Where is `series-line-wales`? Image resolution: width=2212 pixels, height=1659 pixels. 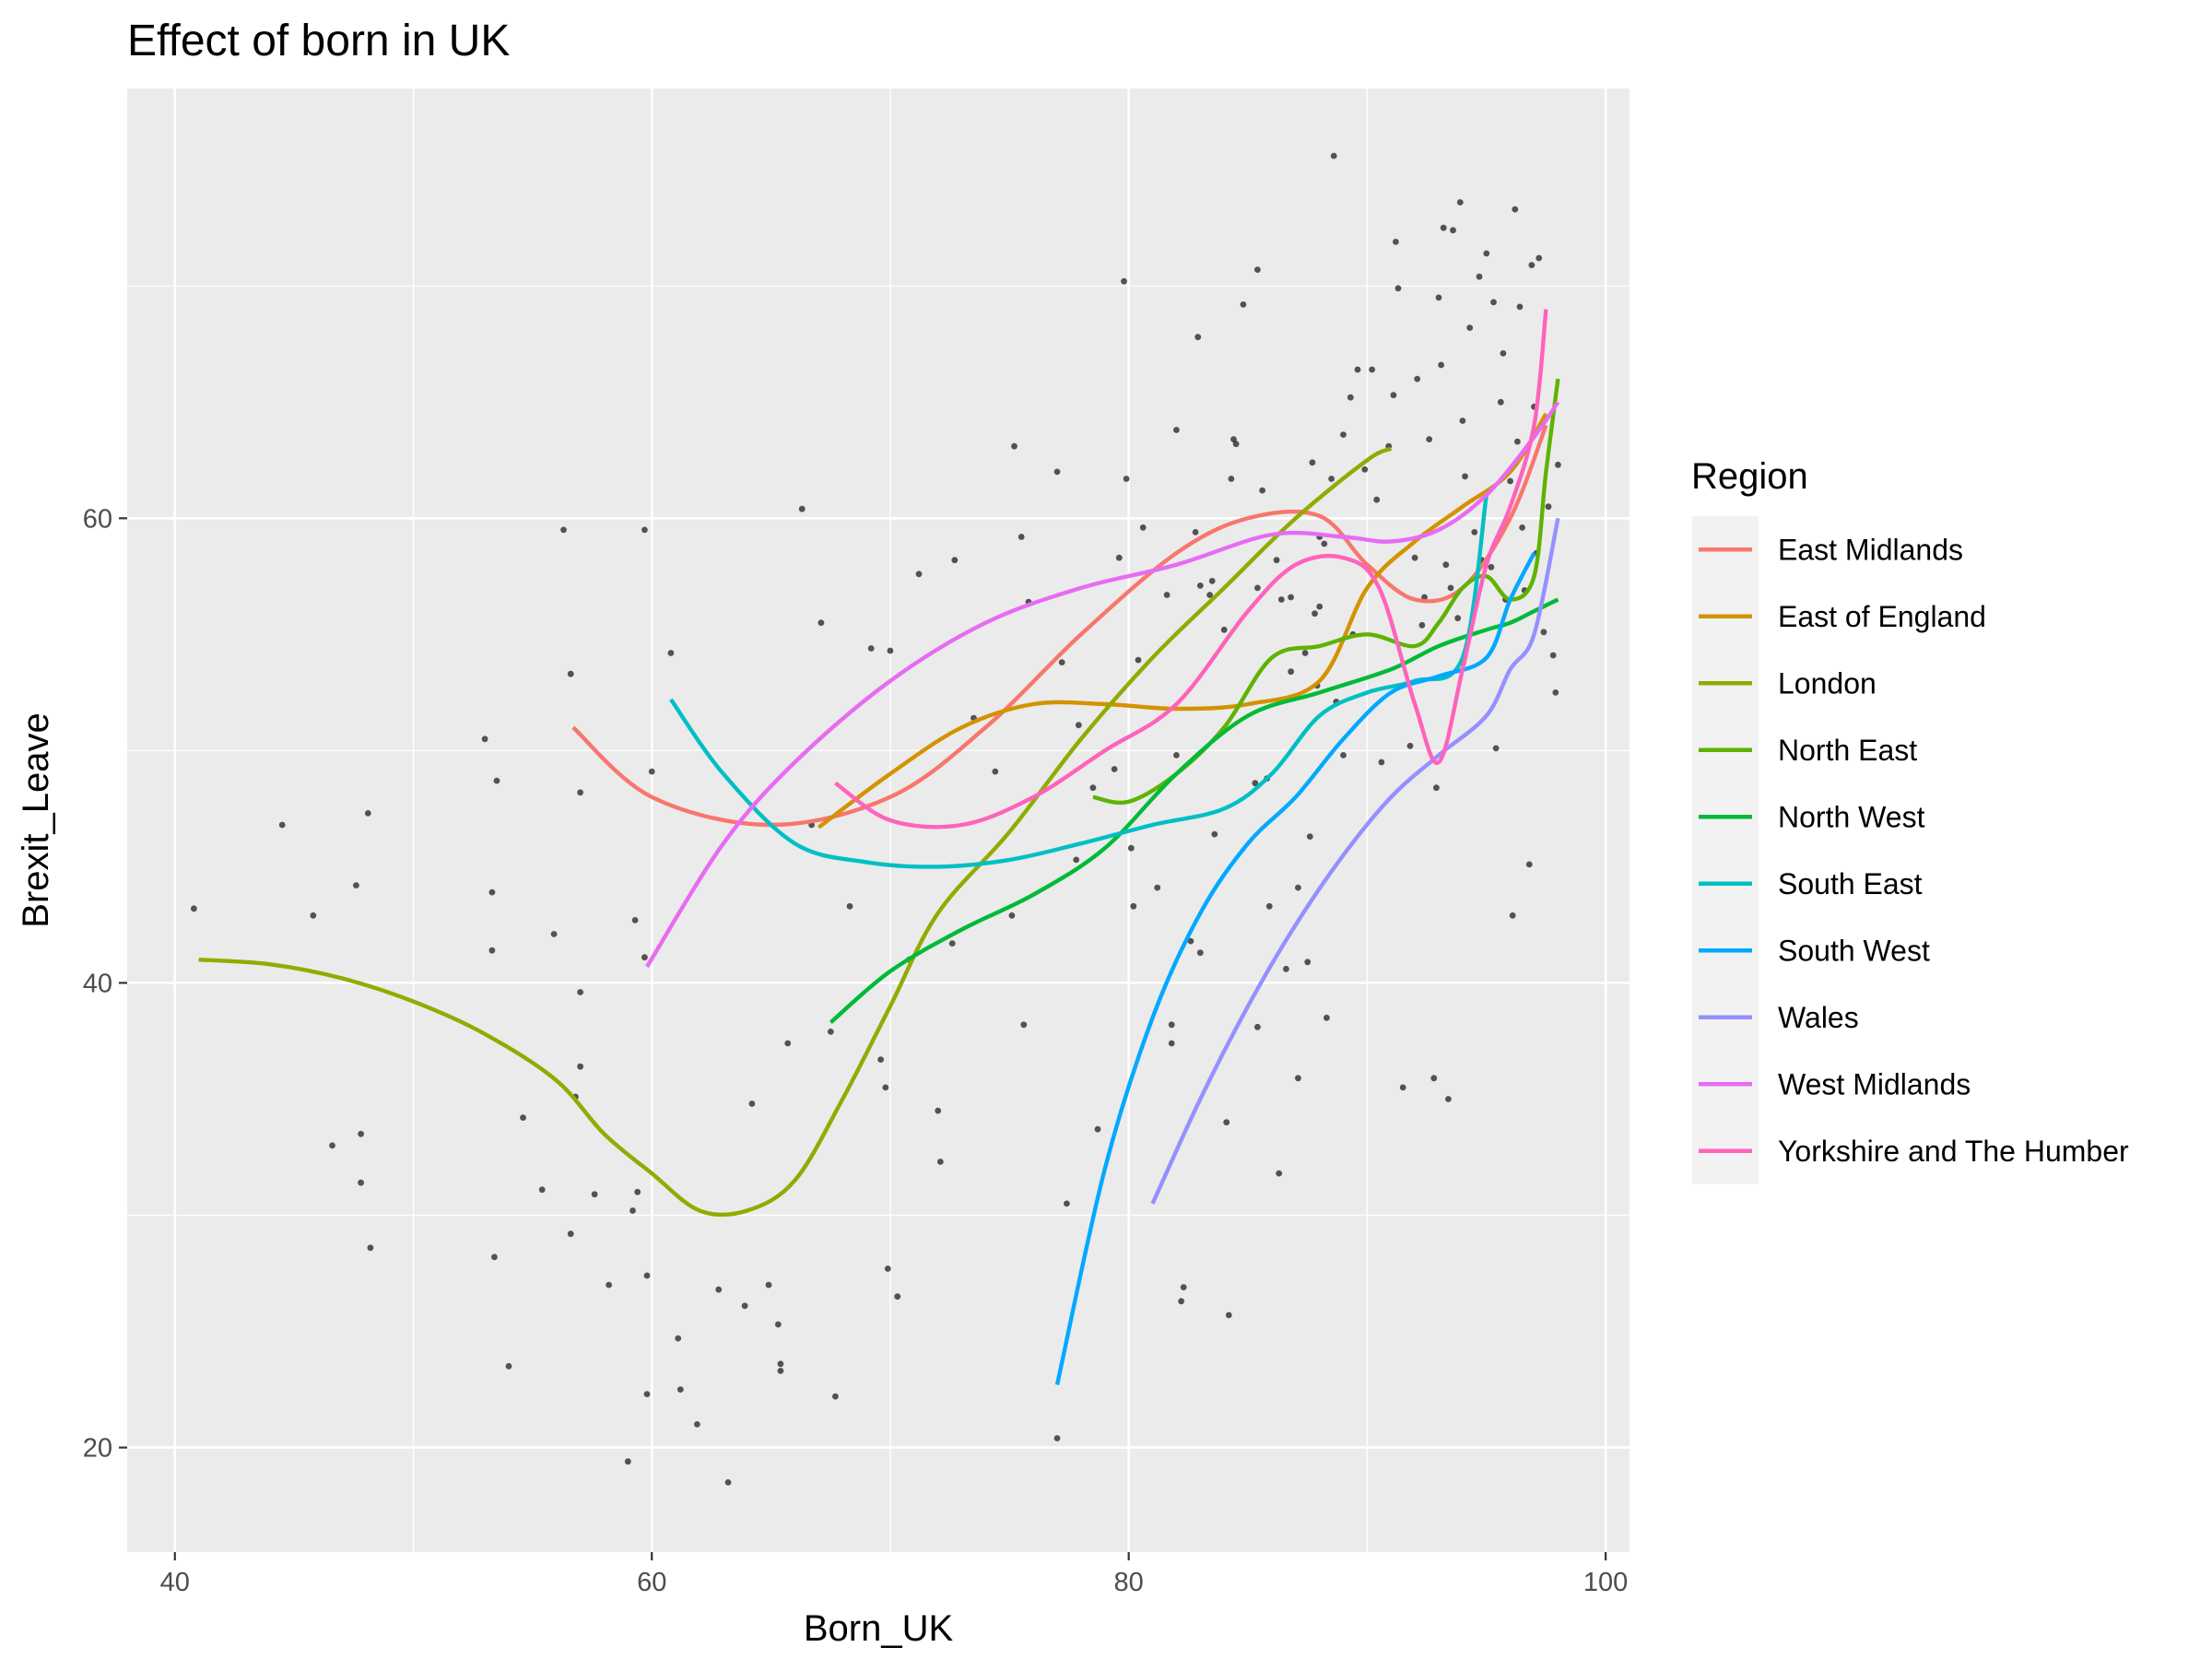
series-line-wales is located at coordinates (1355, 861).